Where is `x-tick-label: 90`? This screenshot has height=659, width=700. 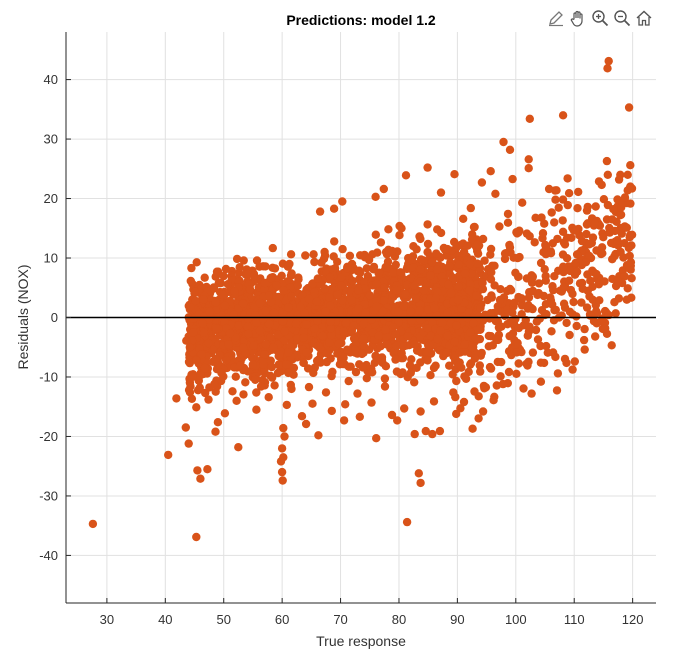
x-tick-label: 90 is located at coordinates (457, 619).